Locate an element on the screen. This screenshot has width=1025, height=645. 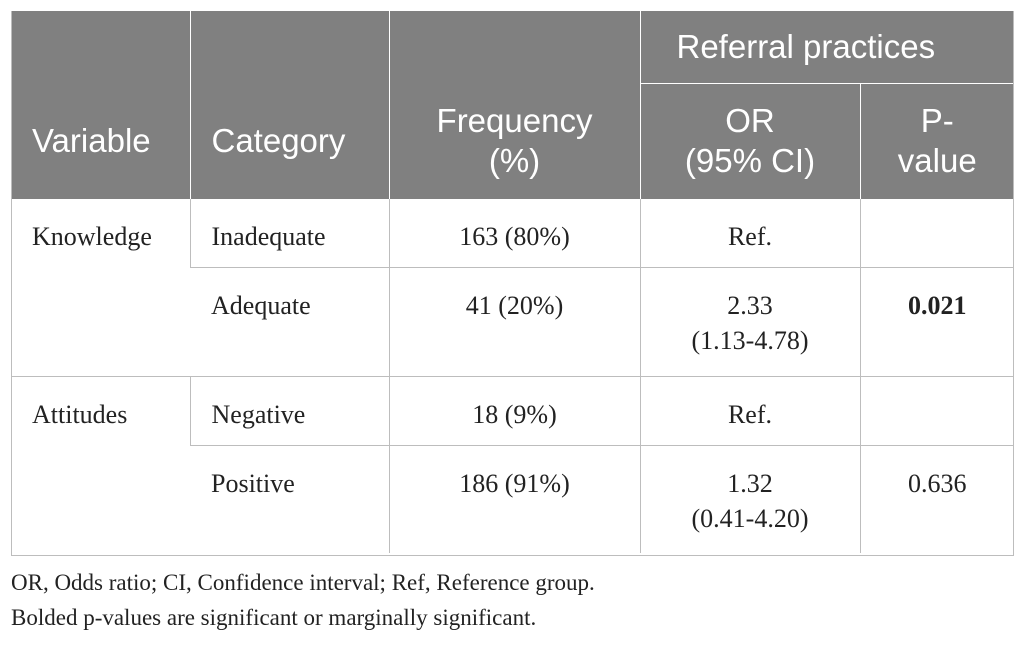
cell-frequency: 18 (9%) is located at coordinates (514, 411).